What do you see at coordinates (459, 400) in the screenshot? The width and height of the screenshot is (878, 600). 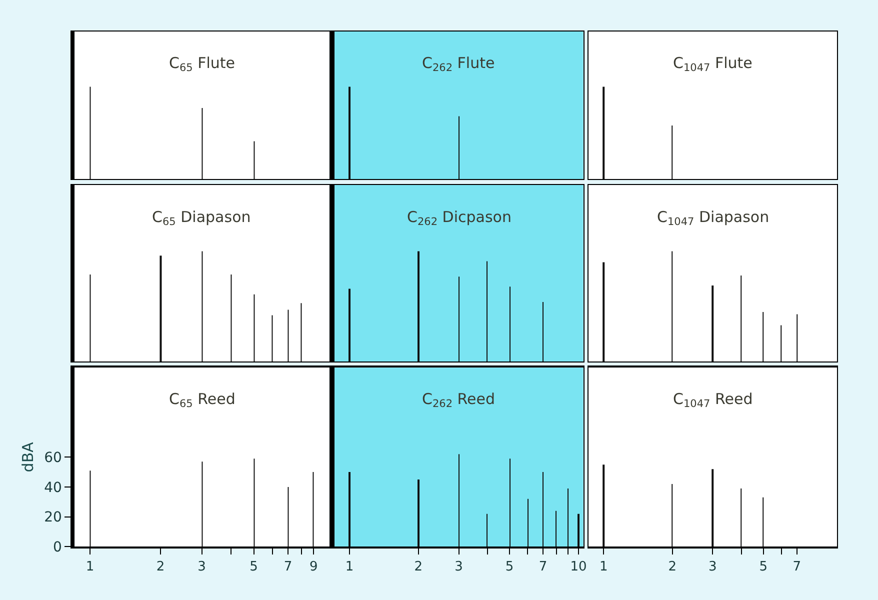 I see `text: C$_{262}$ Reed` at bounding box center [459, 400].